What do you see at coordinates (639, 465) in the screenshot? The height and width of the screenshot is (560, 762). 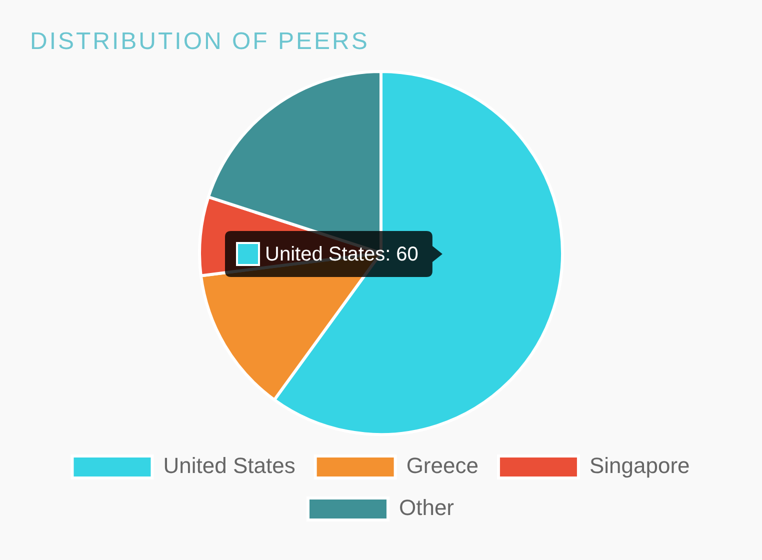 I see `legend-label: Singapore` at bounding box center [639, 465].